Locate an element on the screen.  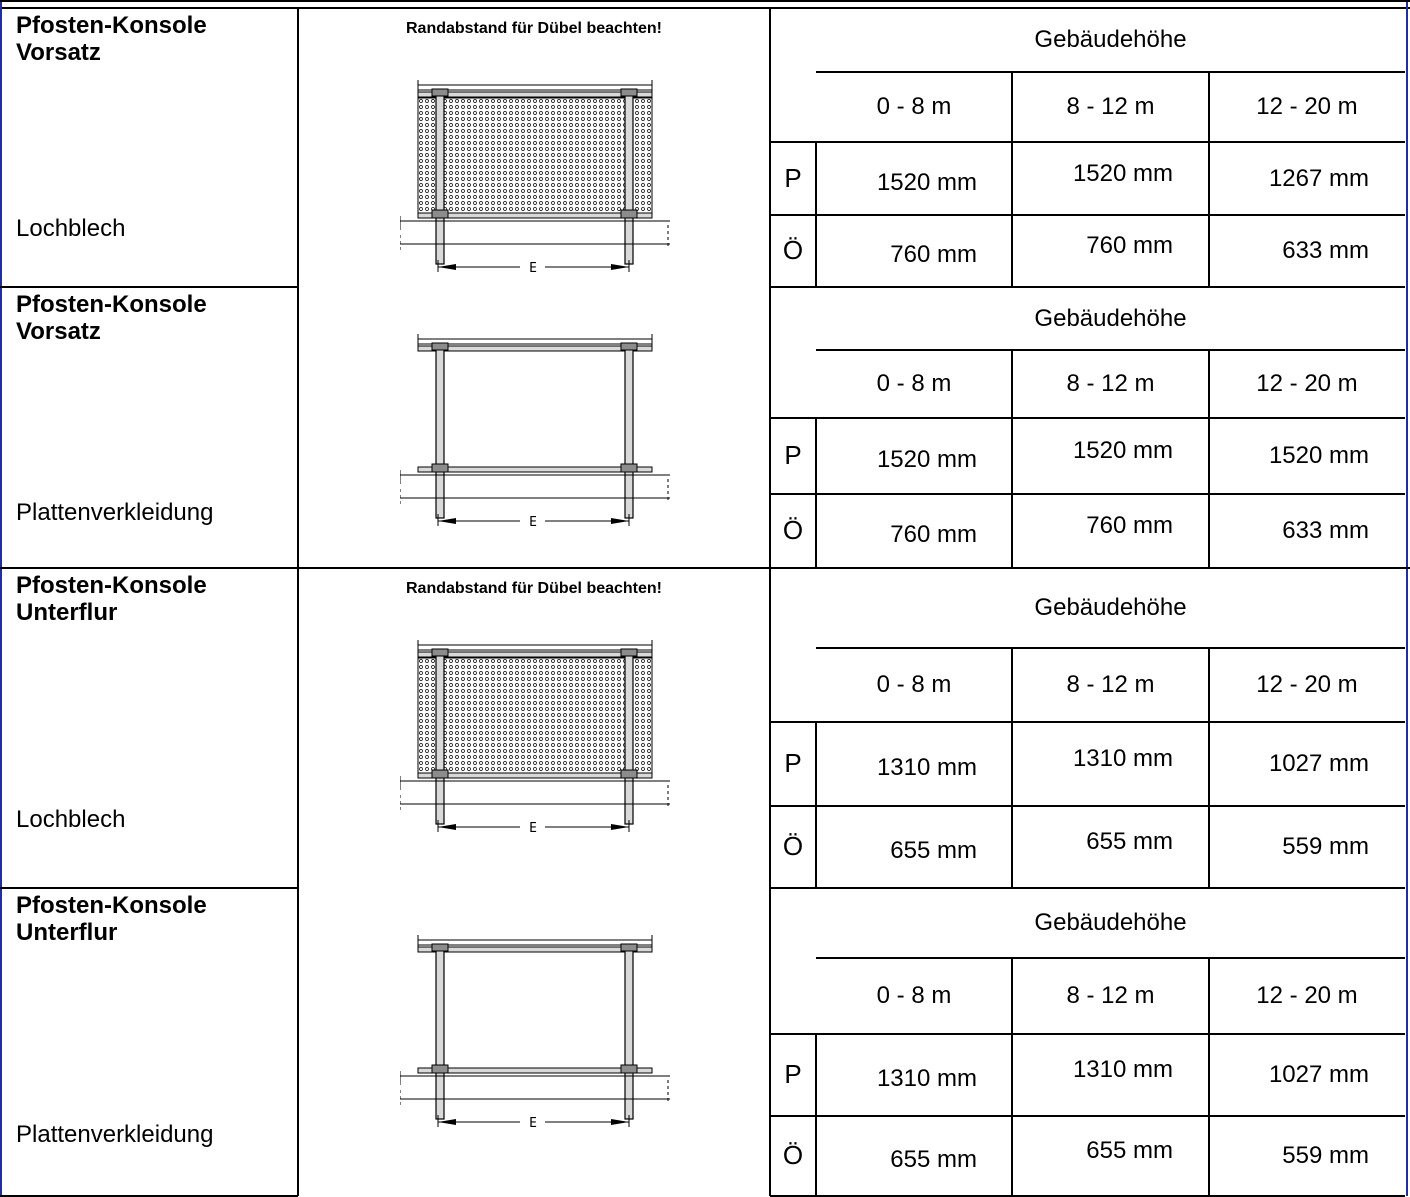
value-cell: 633 mm is located at coordinates (1325, 530).